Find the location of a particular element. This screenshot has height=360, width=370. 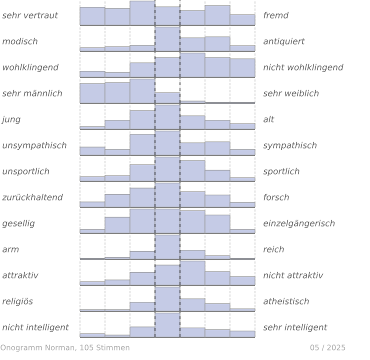

y2-axis-title: atheistisch is located at coordinates (286, 301).